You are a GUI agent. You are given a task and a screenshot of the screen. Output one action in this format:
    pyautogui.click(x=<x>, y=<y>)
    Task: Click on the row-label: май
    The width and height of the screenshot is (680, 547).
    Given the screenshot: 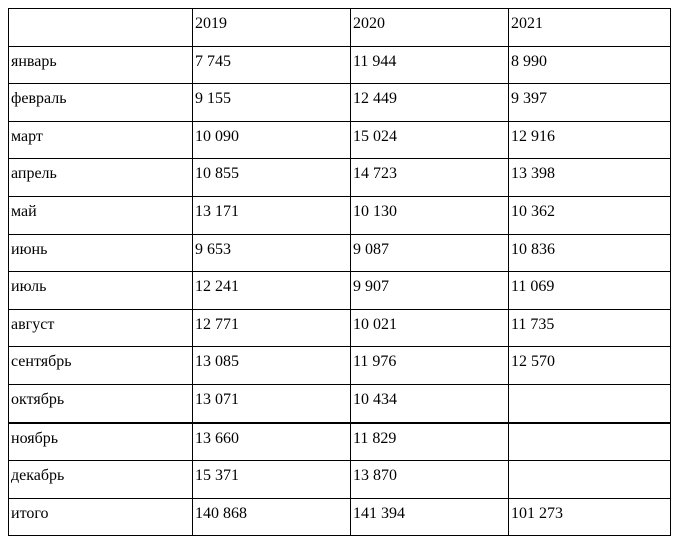 What is the action you would take?
    pyautogui.click(x=100, y=215)
    